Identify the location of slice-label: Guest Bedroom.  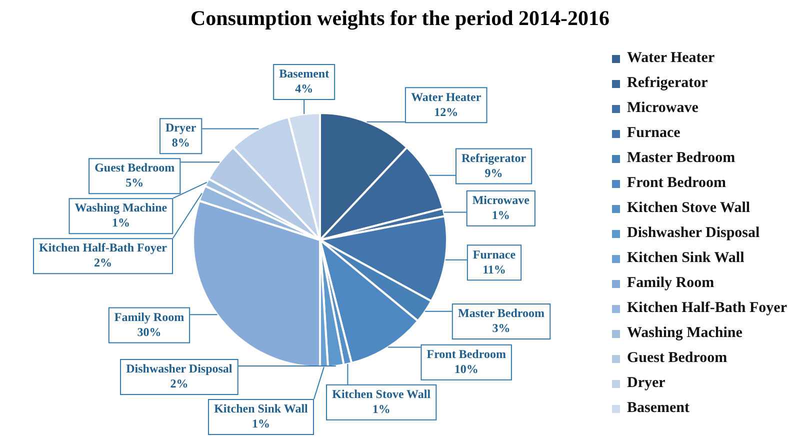
(134, 167).